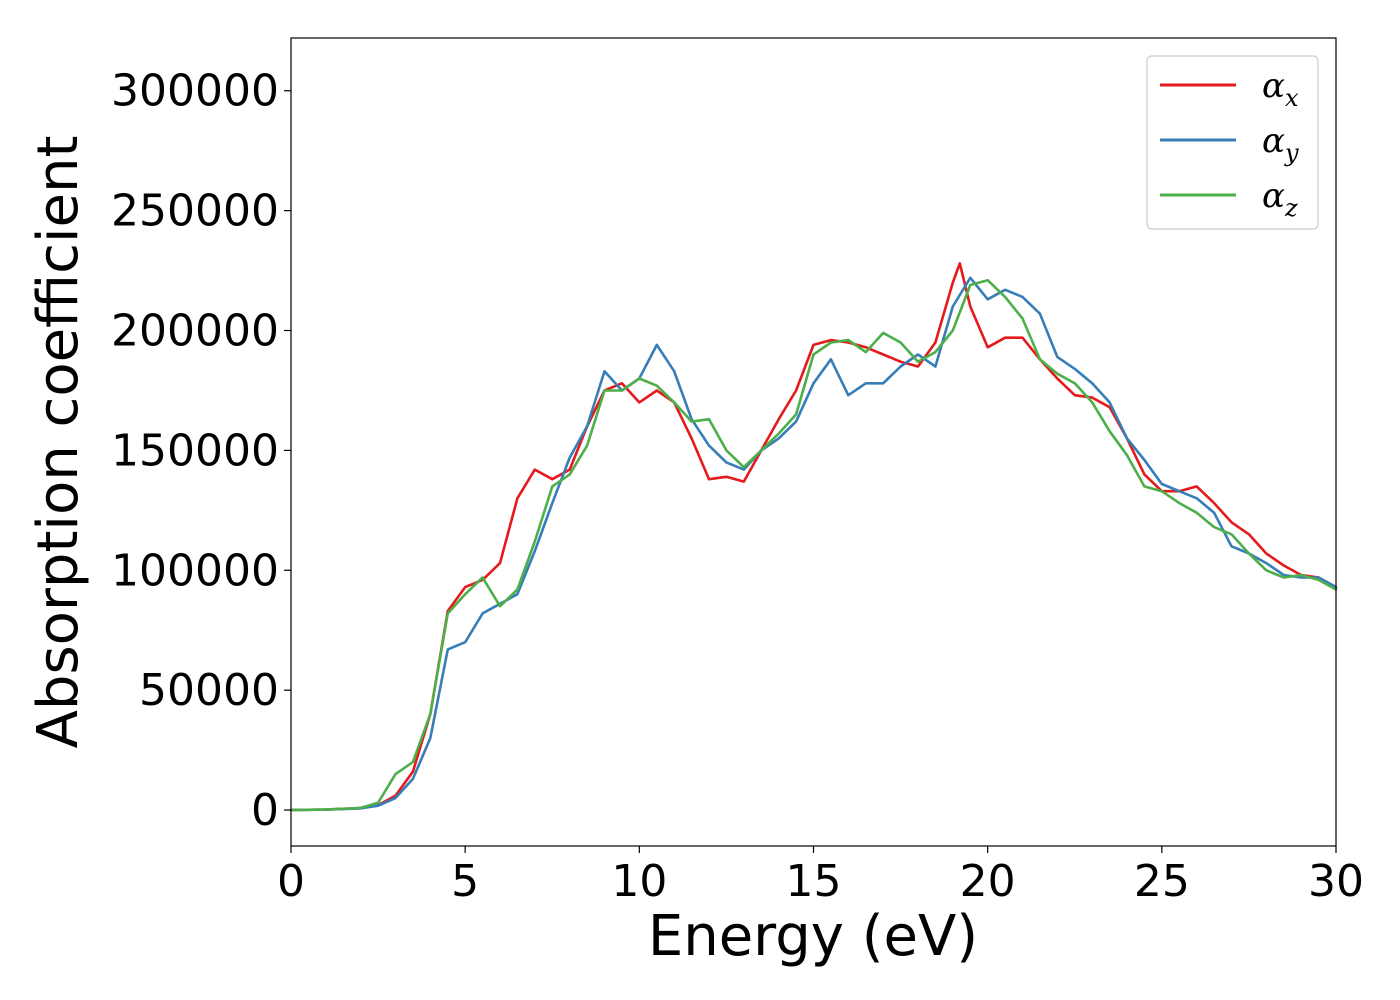  What do you see at coordinates (988, 881) in the screenshot?
I see `x-tick-label: 20` at bounding box center [988, 881].